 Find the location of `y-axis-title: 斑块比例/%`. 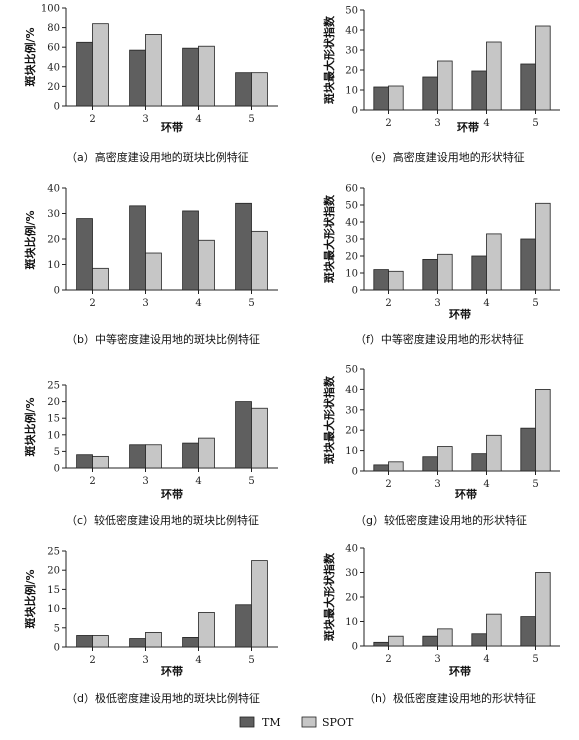

y-axis-title: 斑块比例/% is located at coordinates (30, 239).